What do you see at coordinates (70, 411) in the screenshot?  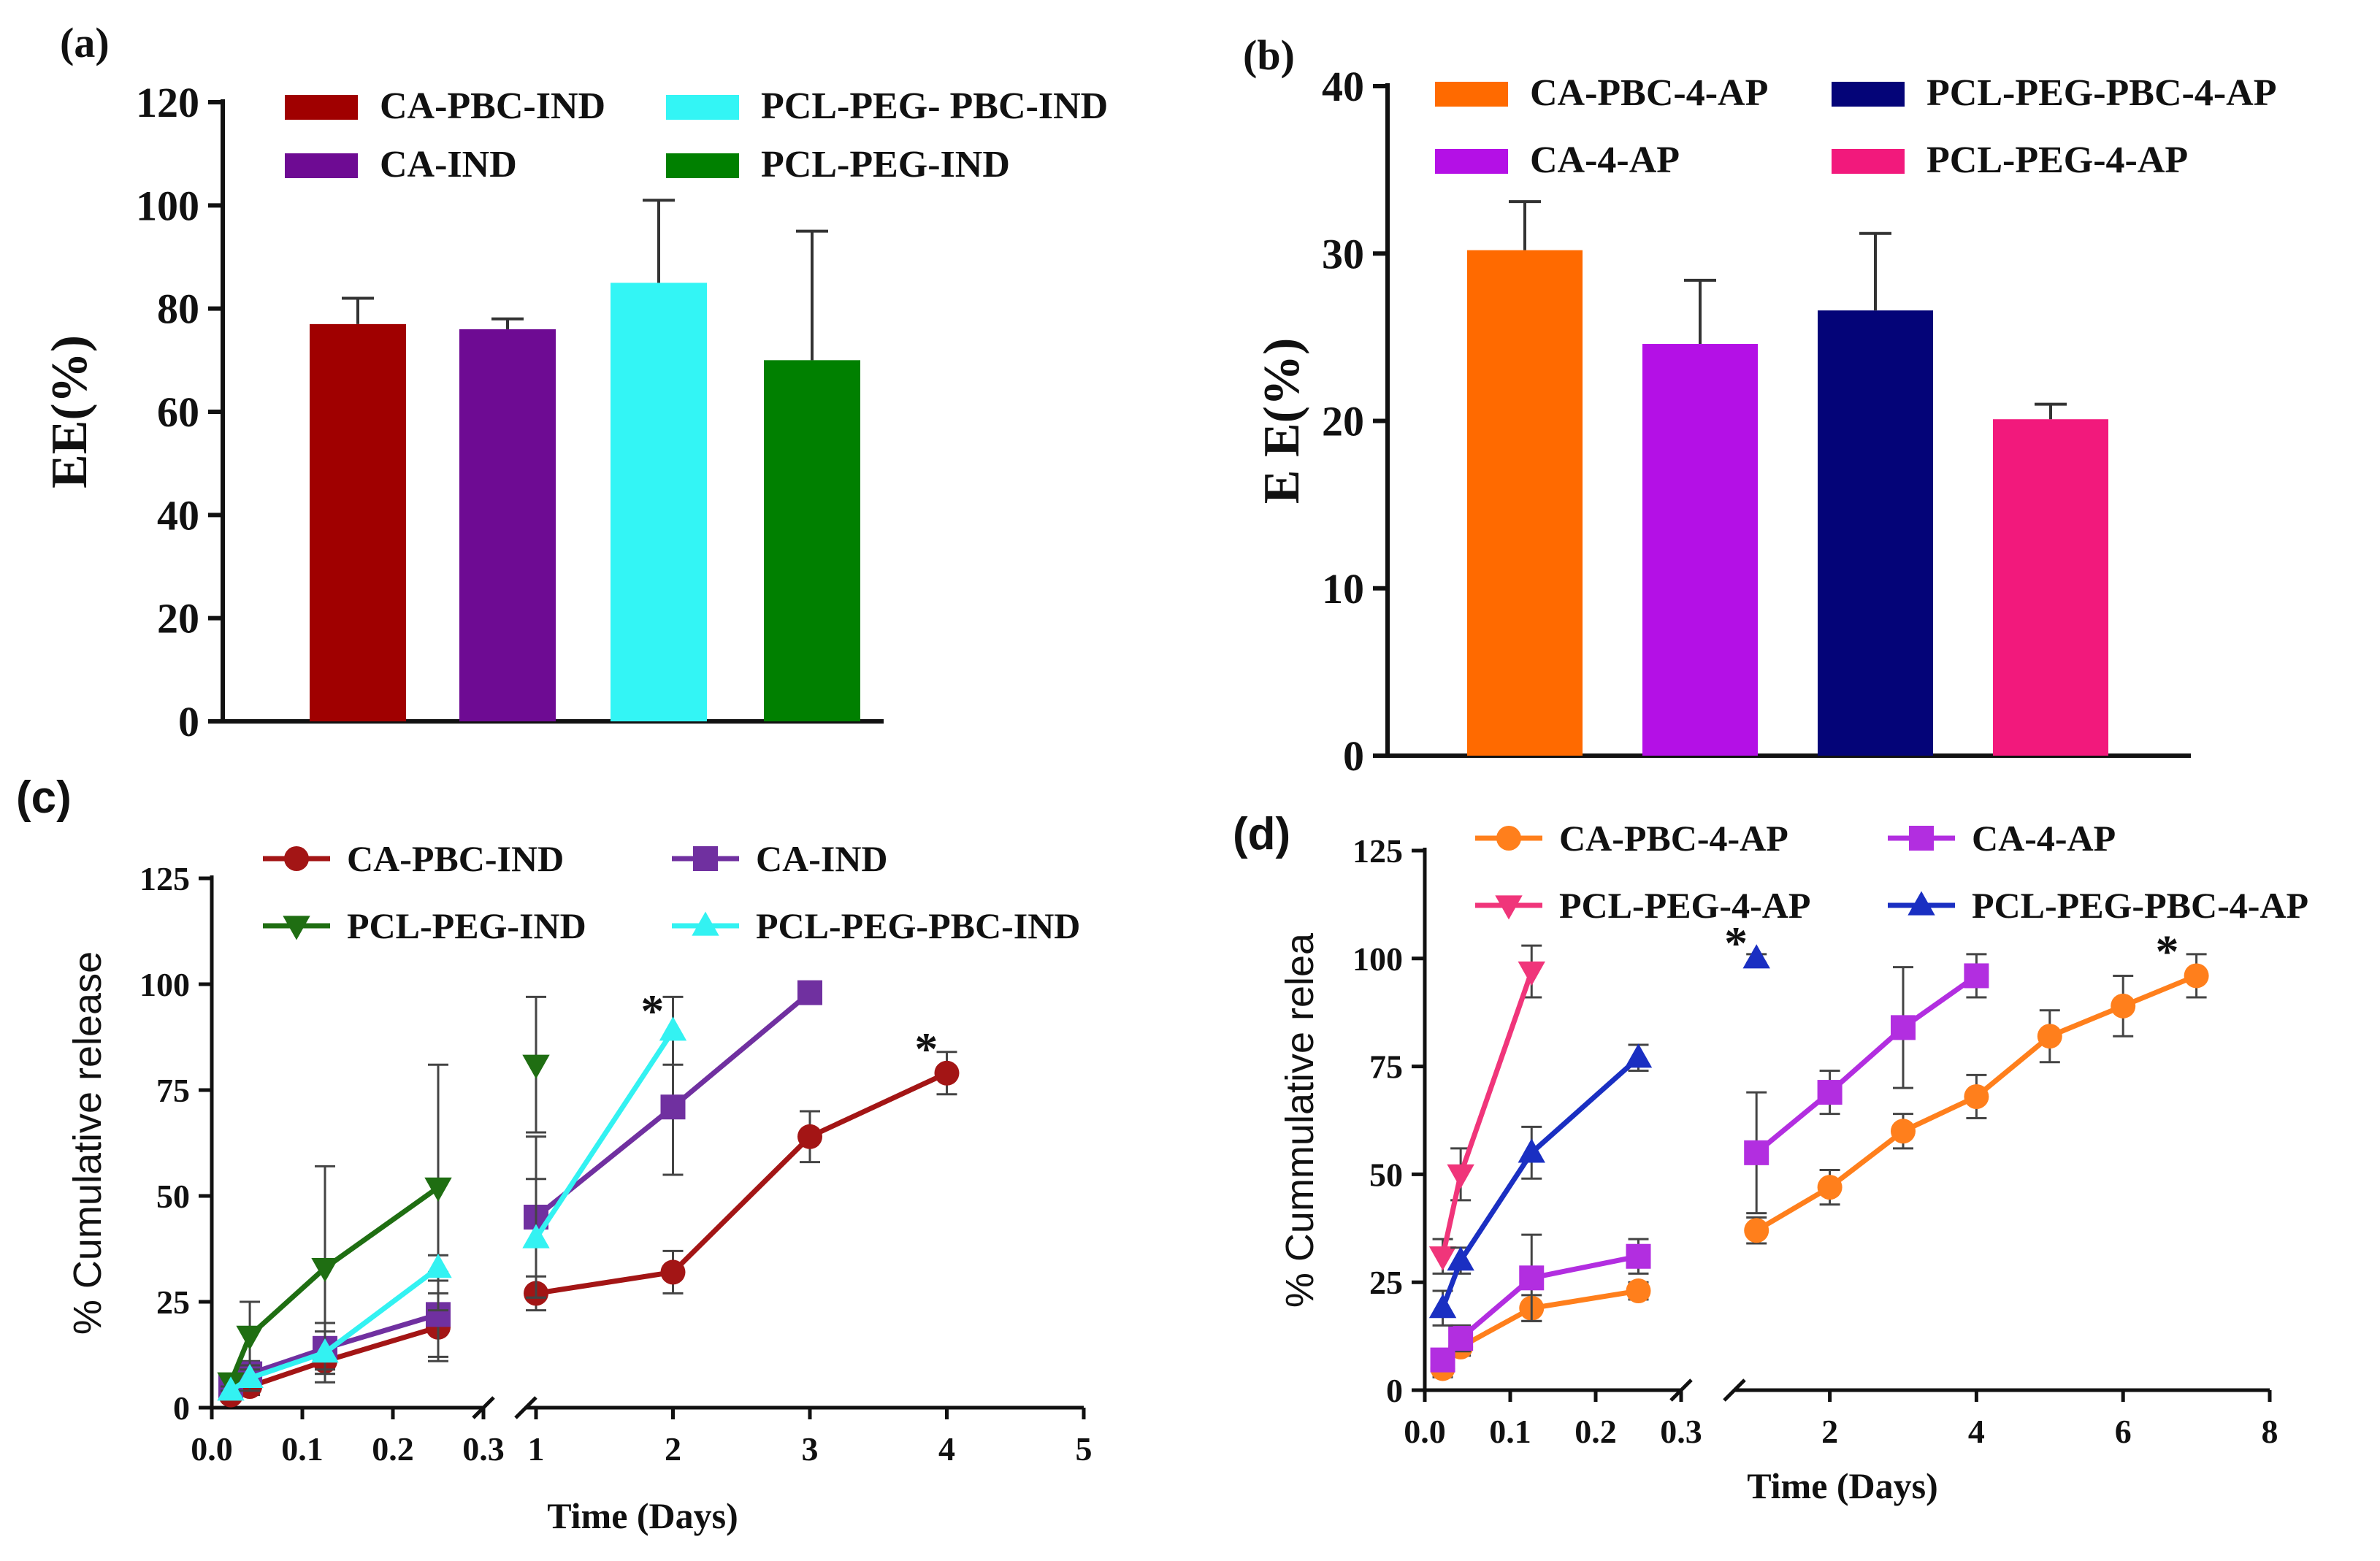 I see `y-axis-label: EE(%)` at bounding box center [70, 411].